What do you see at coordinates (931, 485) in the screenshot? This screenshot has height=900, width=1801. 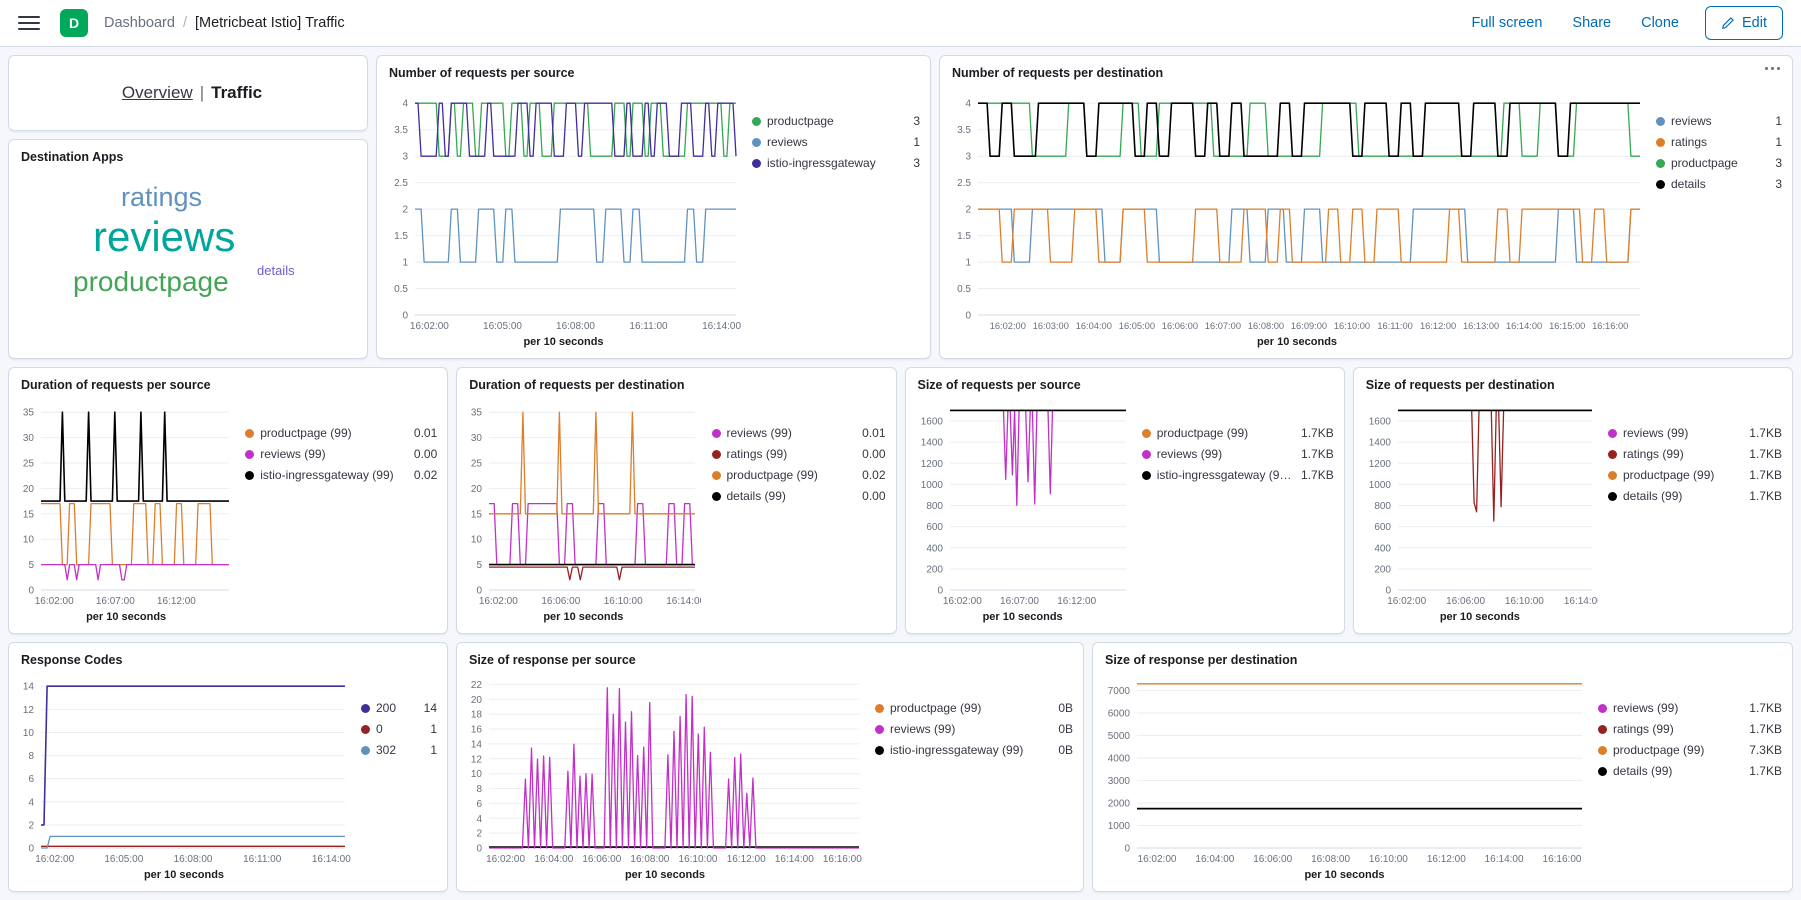 I see `svg-text: 1000` at bounding box center [931, 485].